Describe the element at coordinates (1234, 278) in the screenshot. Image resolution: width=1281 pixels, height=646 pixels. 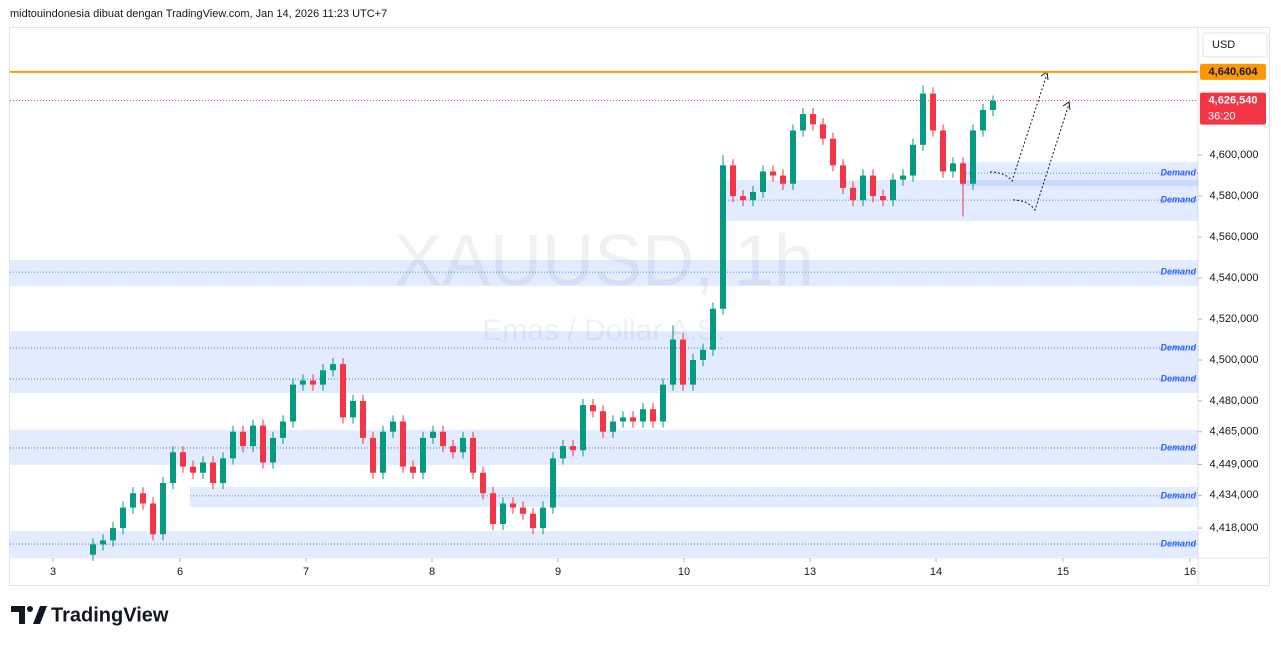
I see `y-tick-label: 4,540,000` at that location.